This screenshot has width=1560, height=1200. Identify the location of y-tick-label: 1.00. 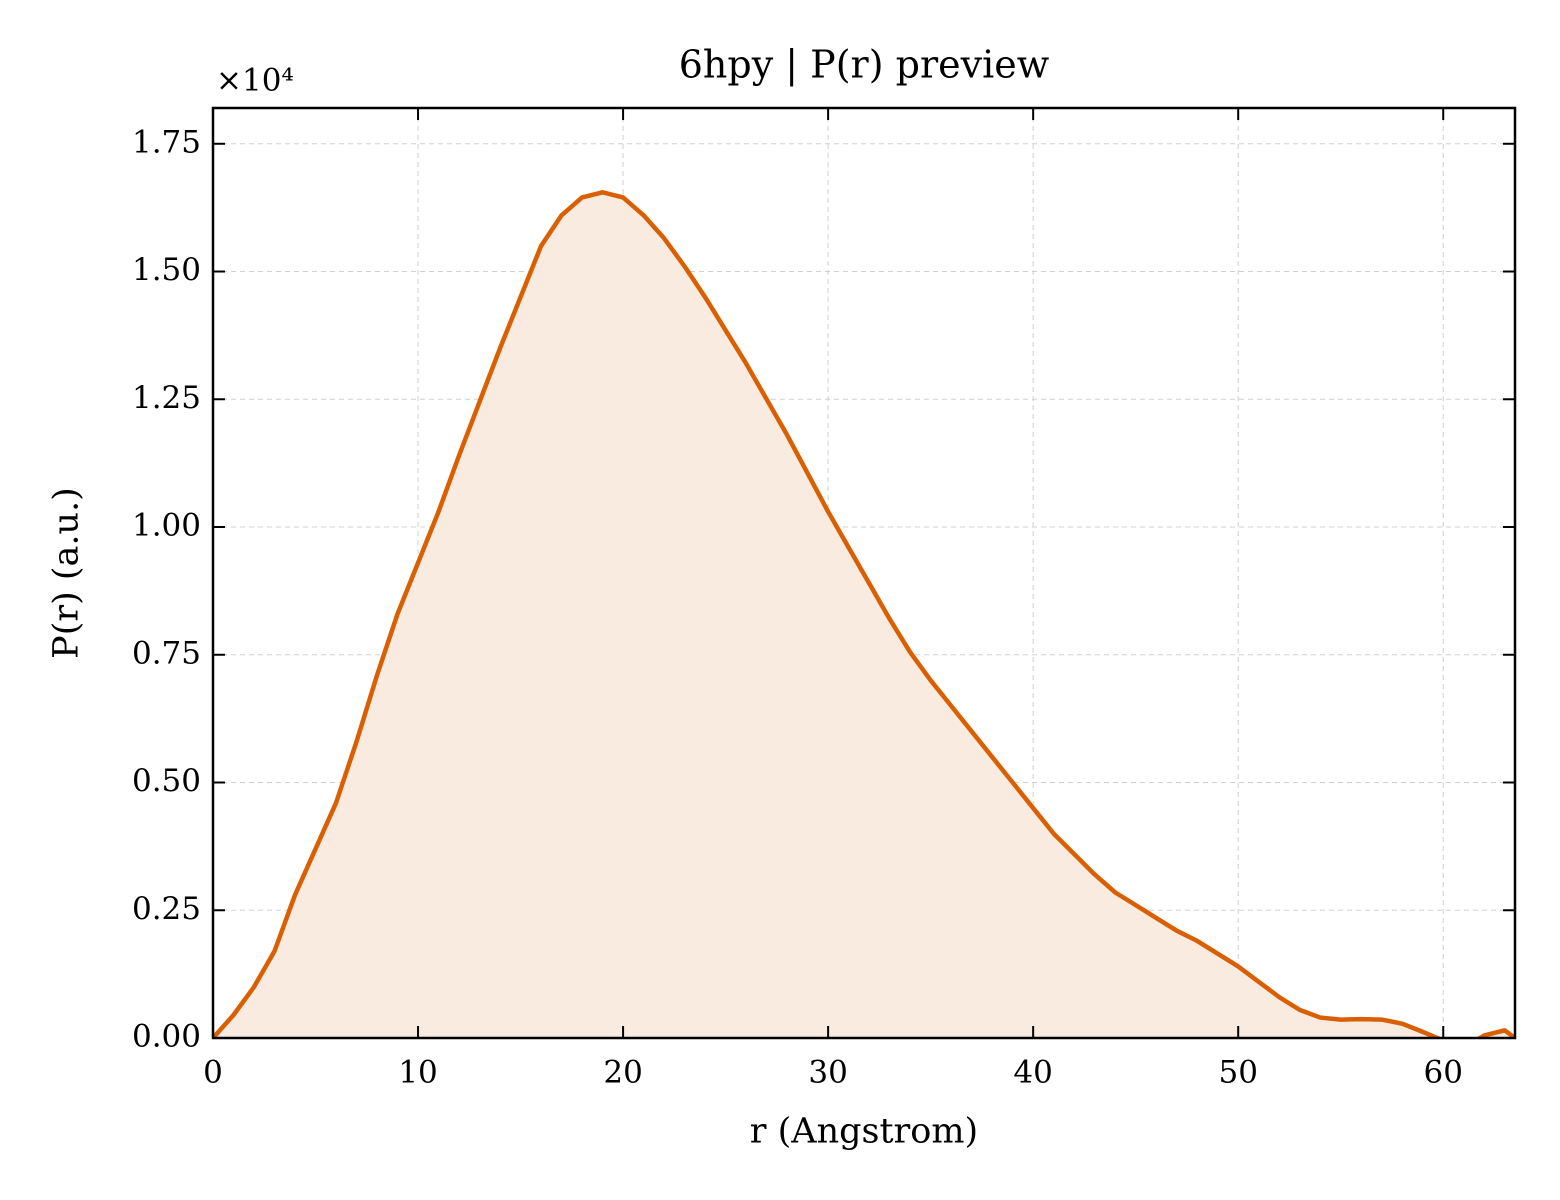
(166, 526).